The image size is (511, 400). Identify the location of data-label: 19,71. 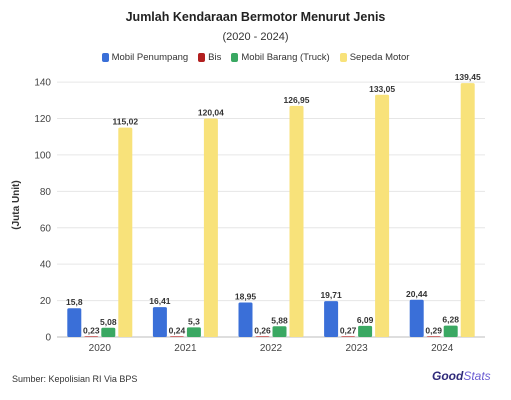
(331, 295).